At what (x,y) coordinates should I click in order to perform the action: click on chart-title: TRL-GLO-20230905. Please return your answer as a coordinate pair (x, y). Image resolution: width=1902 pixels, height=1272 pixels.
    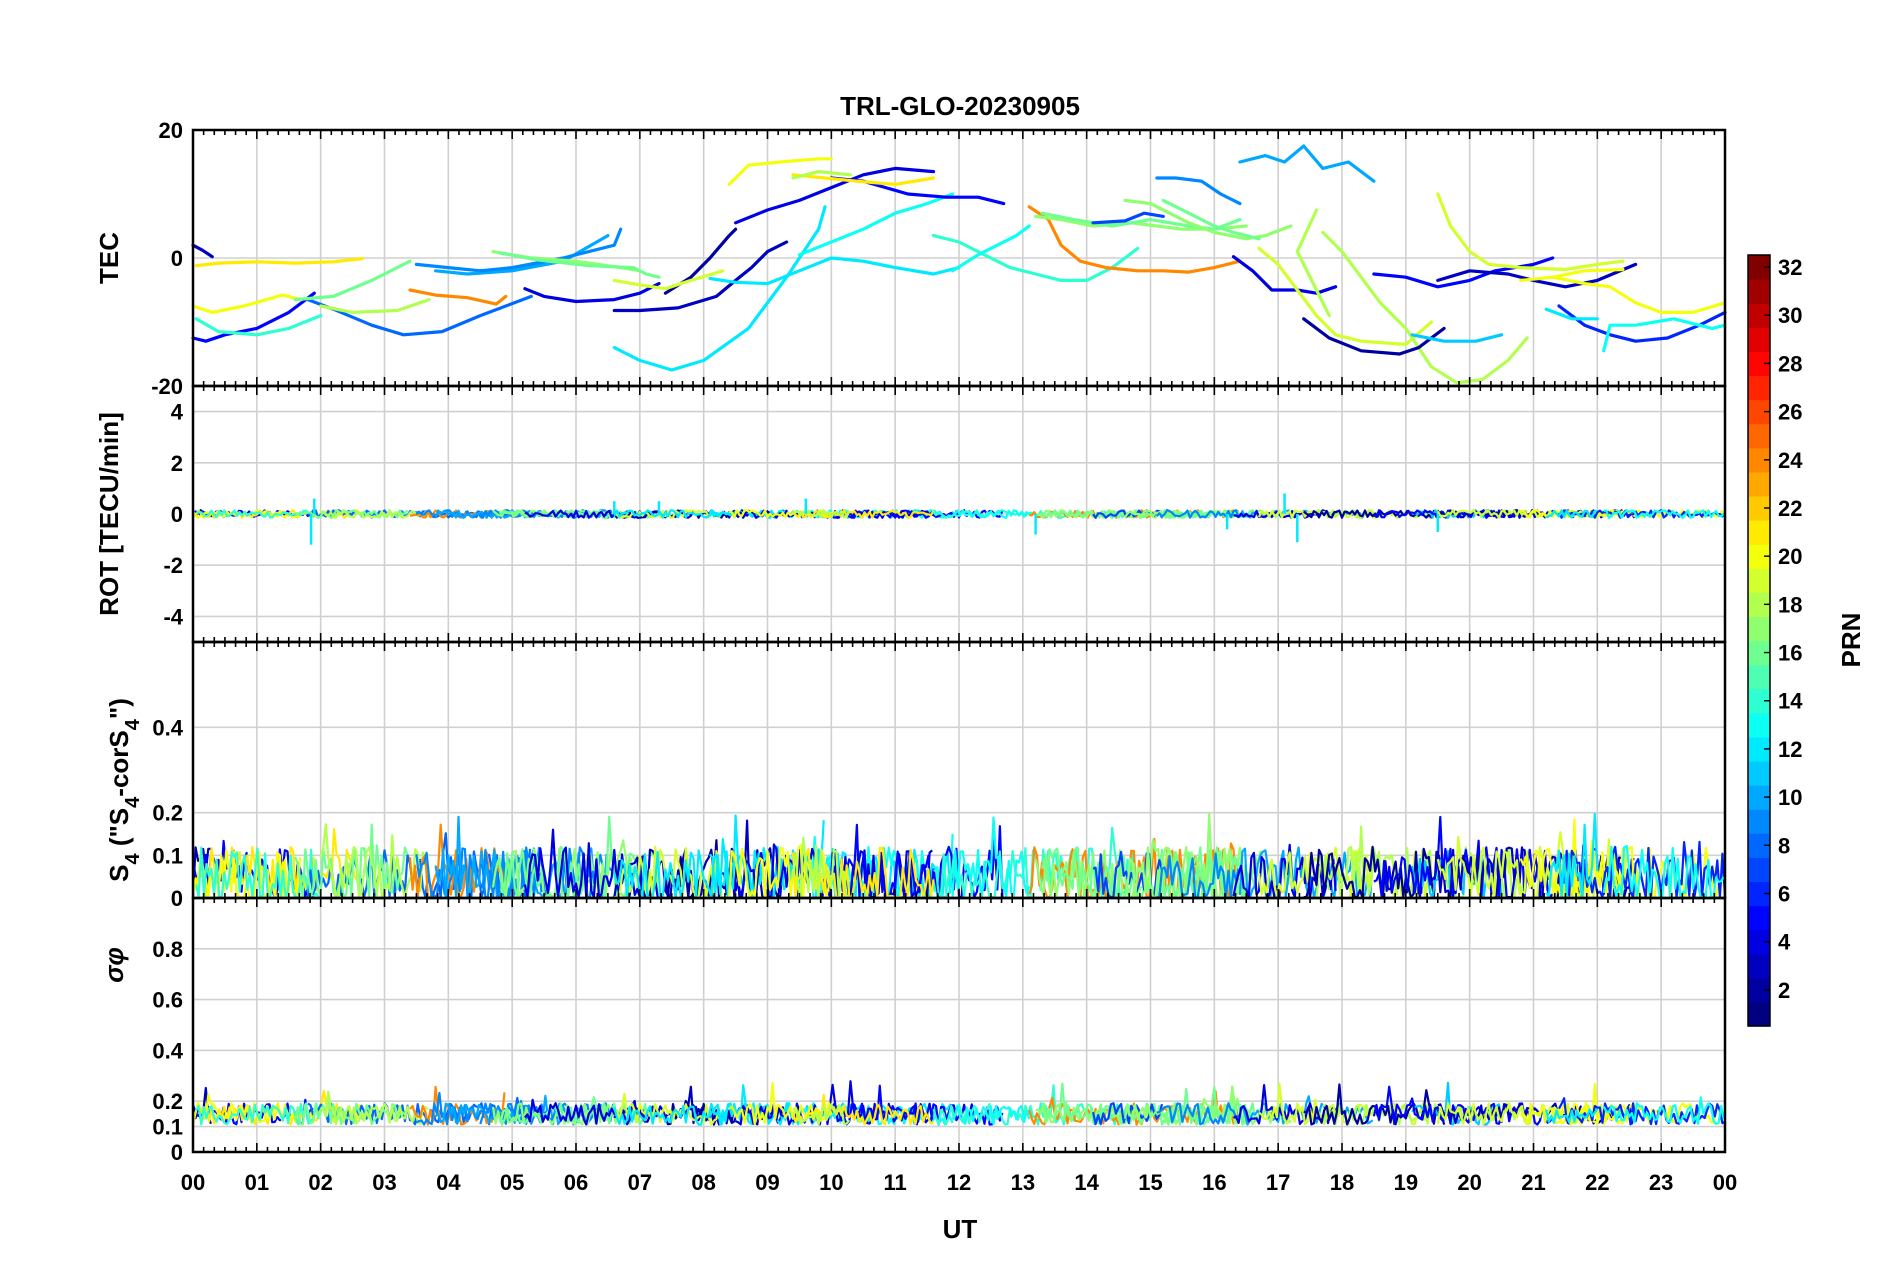
    Looking at the image, I should click on (960, 106).